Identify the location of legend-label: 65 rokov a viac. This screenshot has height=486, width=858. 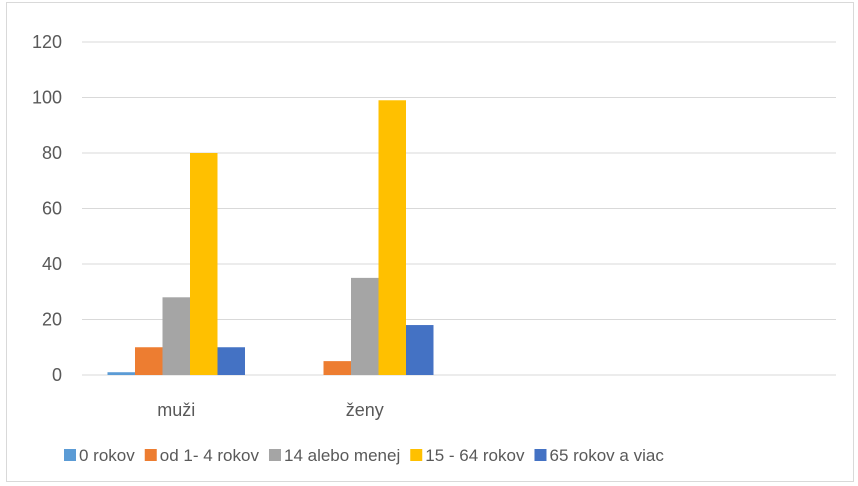
(606, 455).